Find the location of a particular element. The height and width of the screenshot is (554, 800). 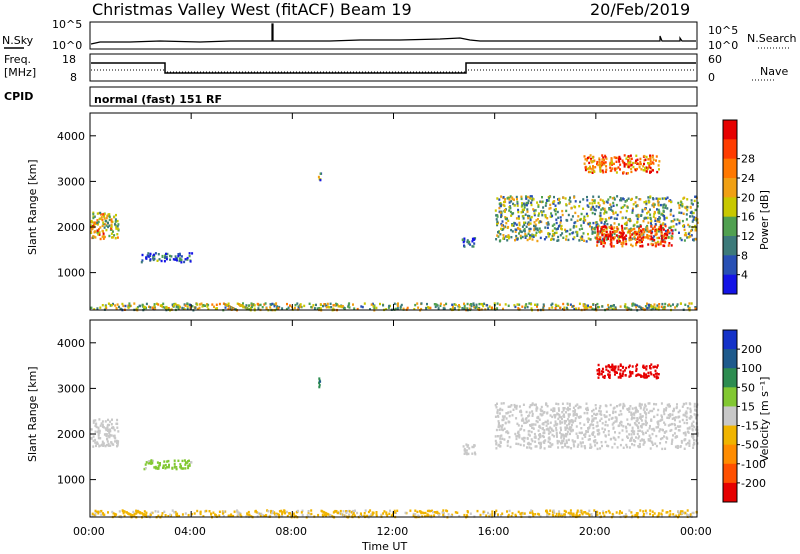

power-ylabel: Slant Range [km] is located at coordinates (32, 207).